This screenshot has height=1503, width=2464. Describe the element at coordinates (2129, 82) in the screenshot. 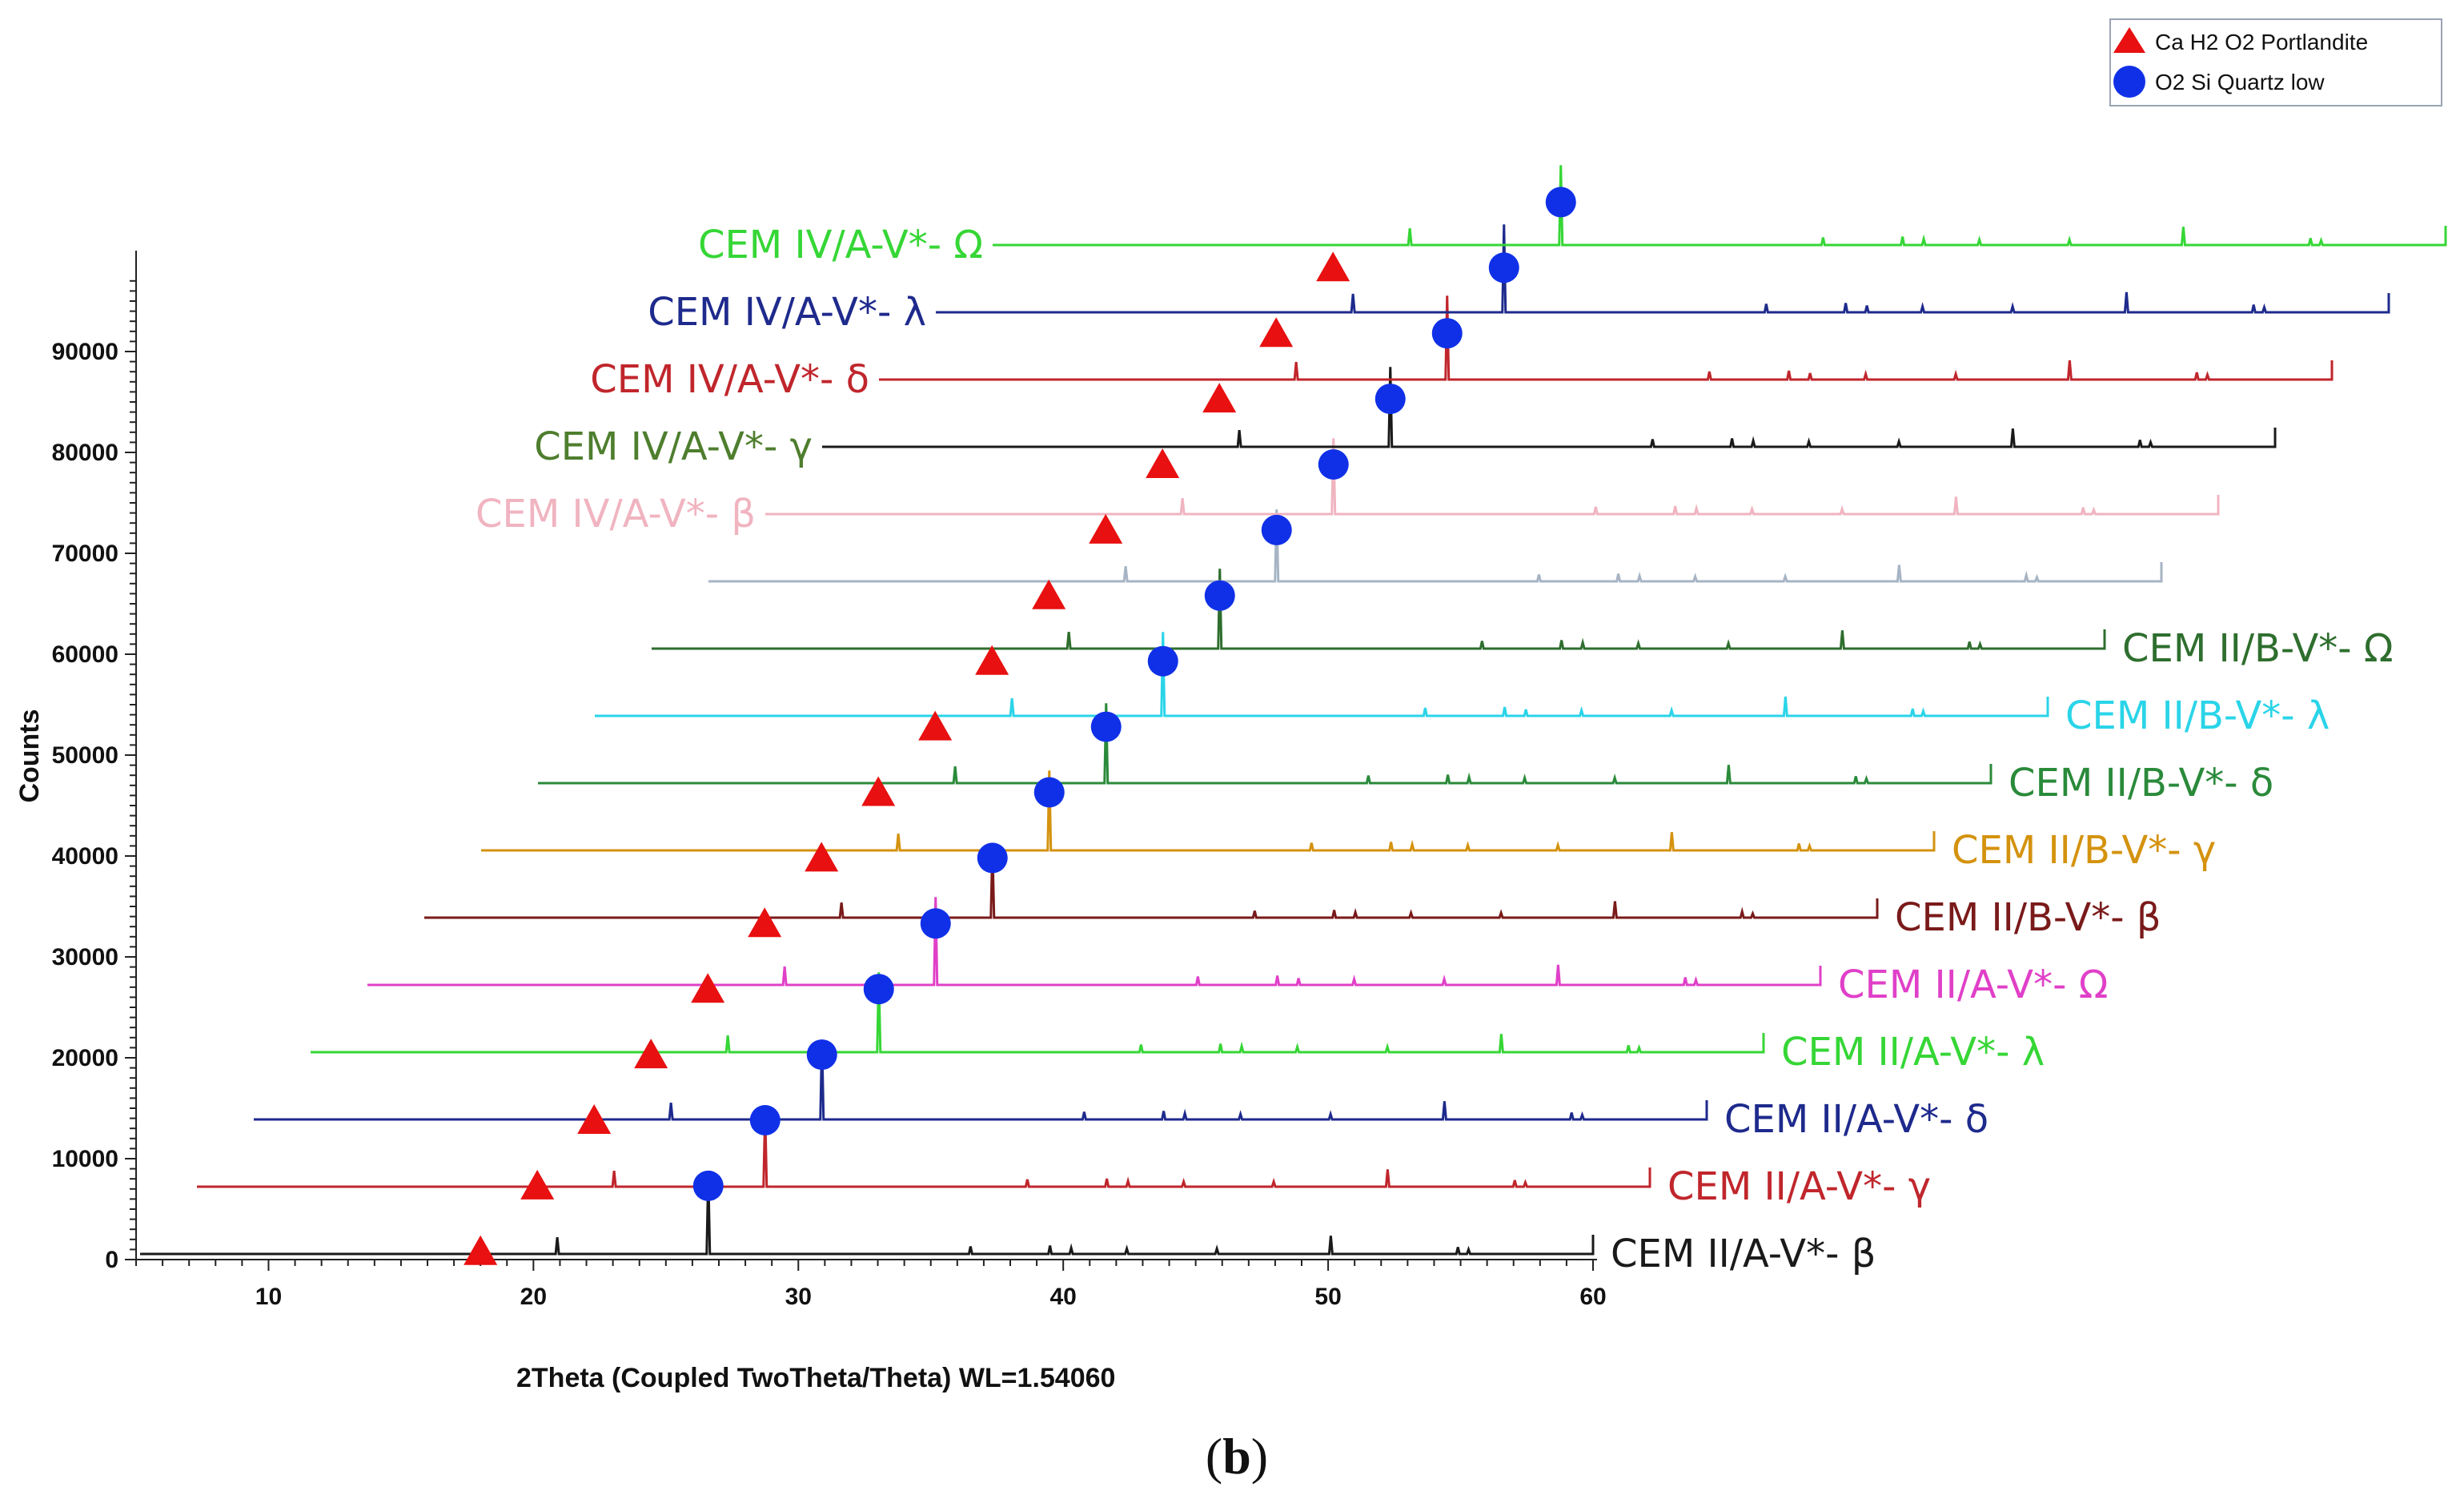

I see `legend-circle-marker` at that location.